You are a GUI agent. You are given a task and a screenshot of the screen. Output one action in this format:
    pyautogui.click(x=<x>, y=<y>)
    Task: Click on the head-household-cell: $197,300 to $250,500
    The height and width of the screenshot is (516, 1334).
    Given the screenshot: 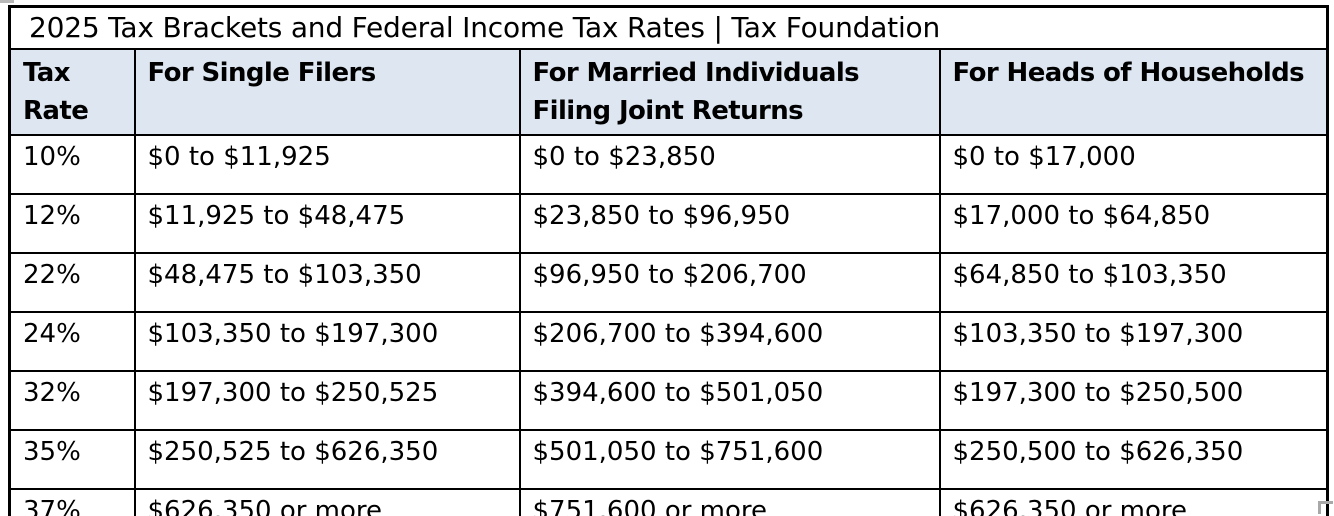 What is the action you would take?
    pyautogui.click(x=1133, y=401)
    